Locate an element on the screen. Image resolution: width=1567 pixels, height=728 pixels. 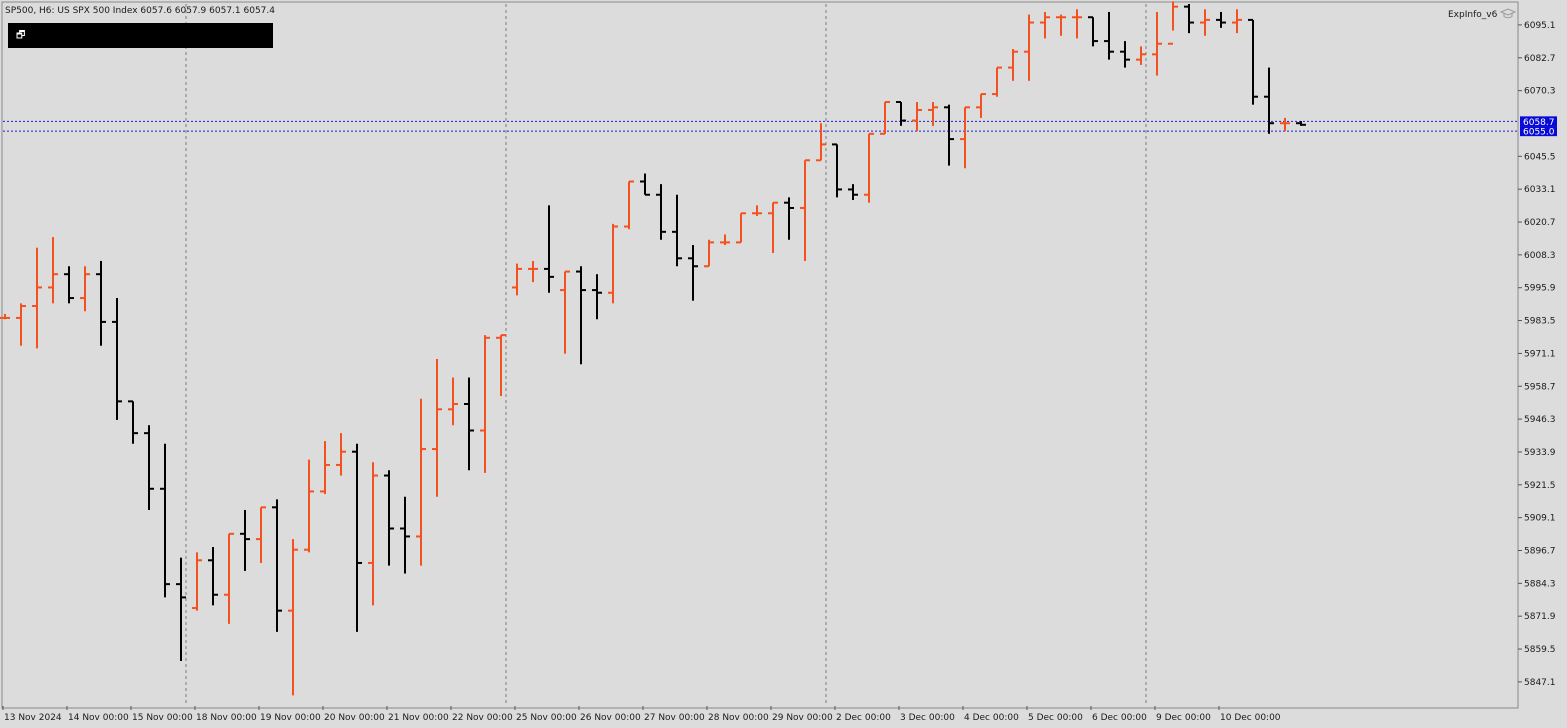
x-tick-label: 28 Nov 00:00 is located at coordinates (738, 718).